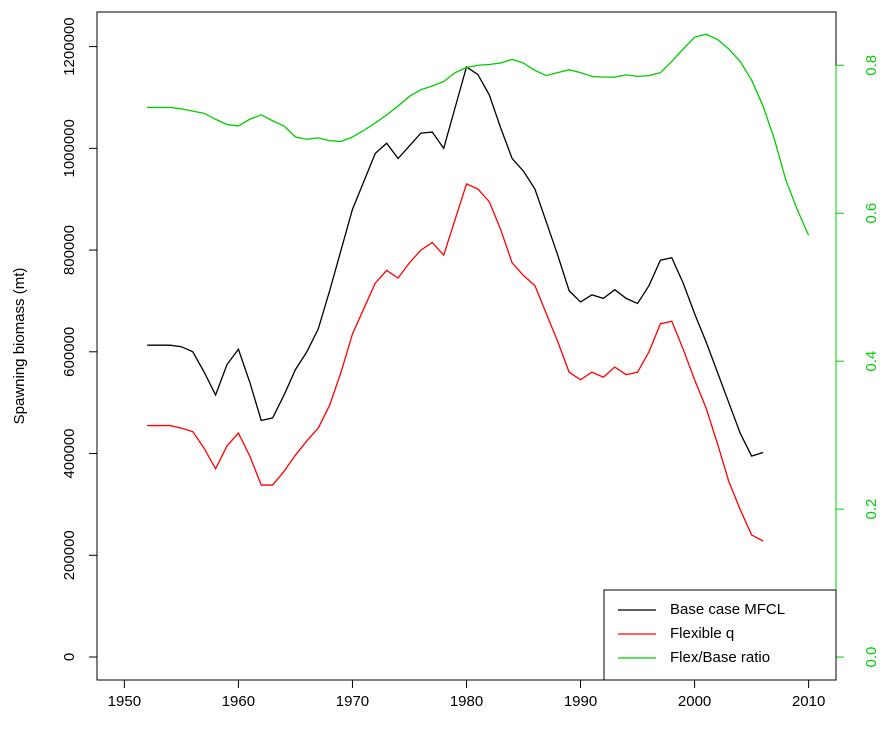  I want to click on y-tick-label: 1200000, so click(69, 46).